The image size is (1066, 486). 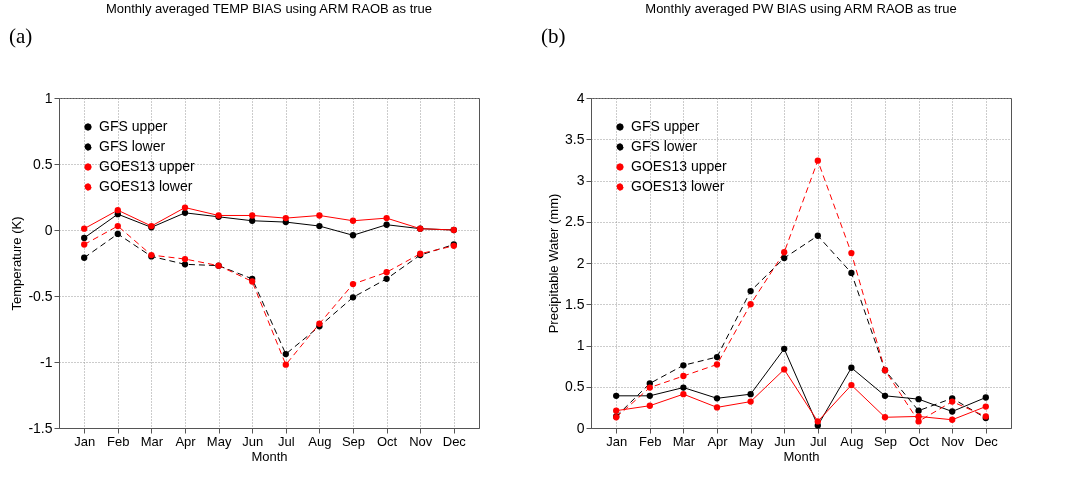 What do you see at coordinates (85, 441) in the screenshot?
I see `x-tick-label: Jan` at bounding box center [85, 441].